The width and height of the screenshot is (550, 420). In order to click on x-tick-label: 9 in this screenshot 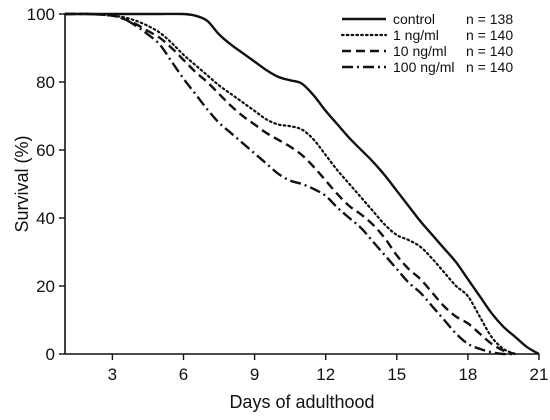, I will do `click(254, 374)`.